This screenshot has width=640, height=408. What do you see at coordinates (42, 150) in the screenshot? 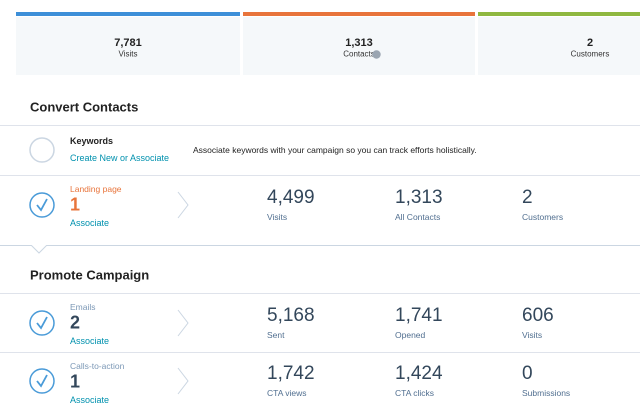
I see `empty-circle` at bounding box center [42, 150].